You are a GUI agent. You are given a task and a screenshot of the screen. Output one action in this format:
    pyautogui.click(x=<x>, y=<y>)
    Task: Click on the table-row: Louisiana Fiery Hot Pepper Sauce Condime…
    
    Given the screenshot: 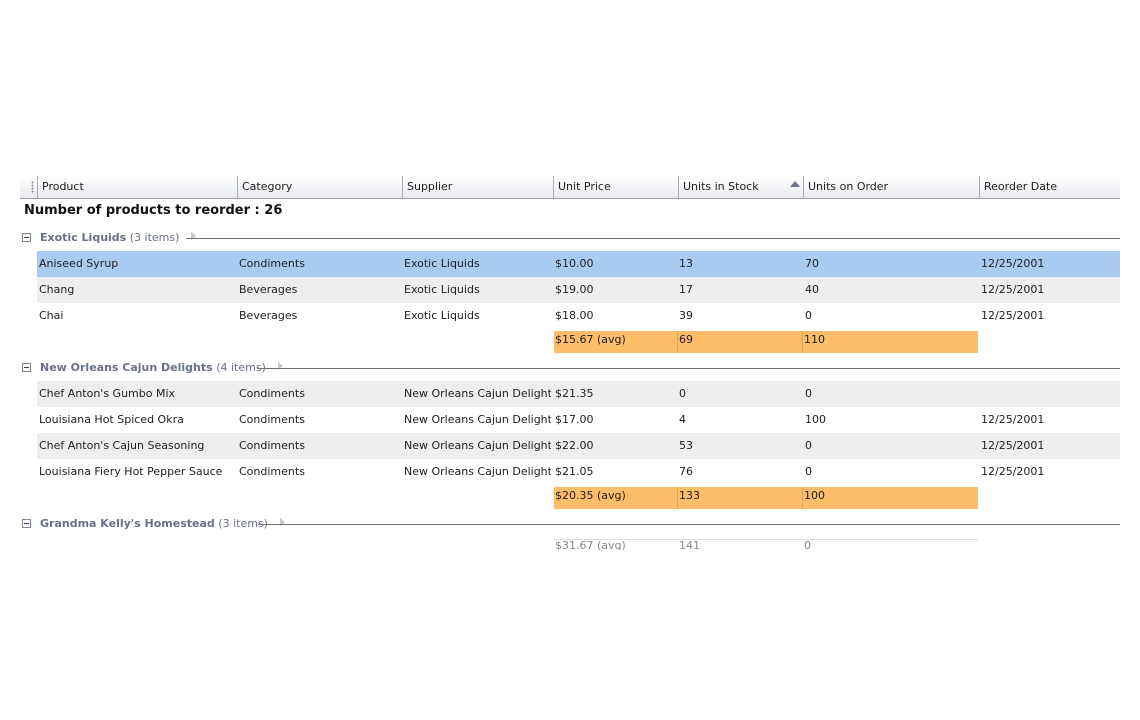 What is the action you would take?
    pyautogui.click(x=578, y=472)
    